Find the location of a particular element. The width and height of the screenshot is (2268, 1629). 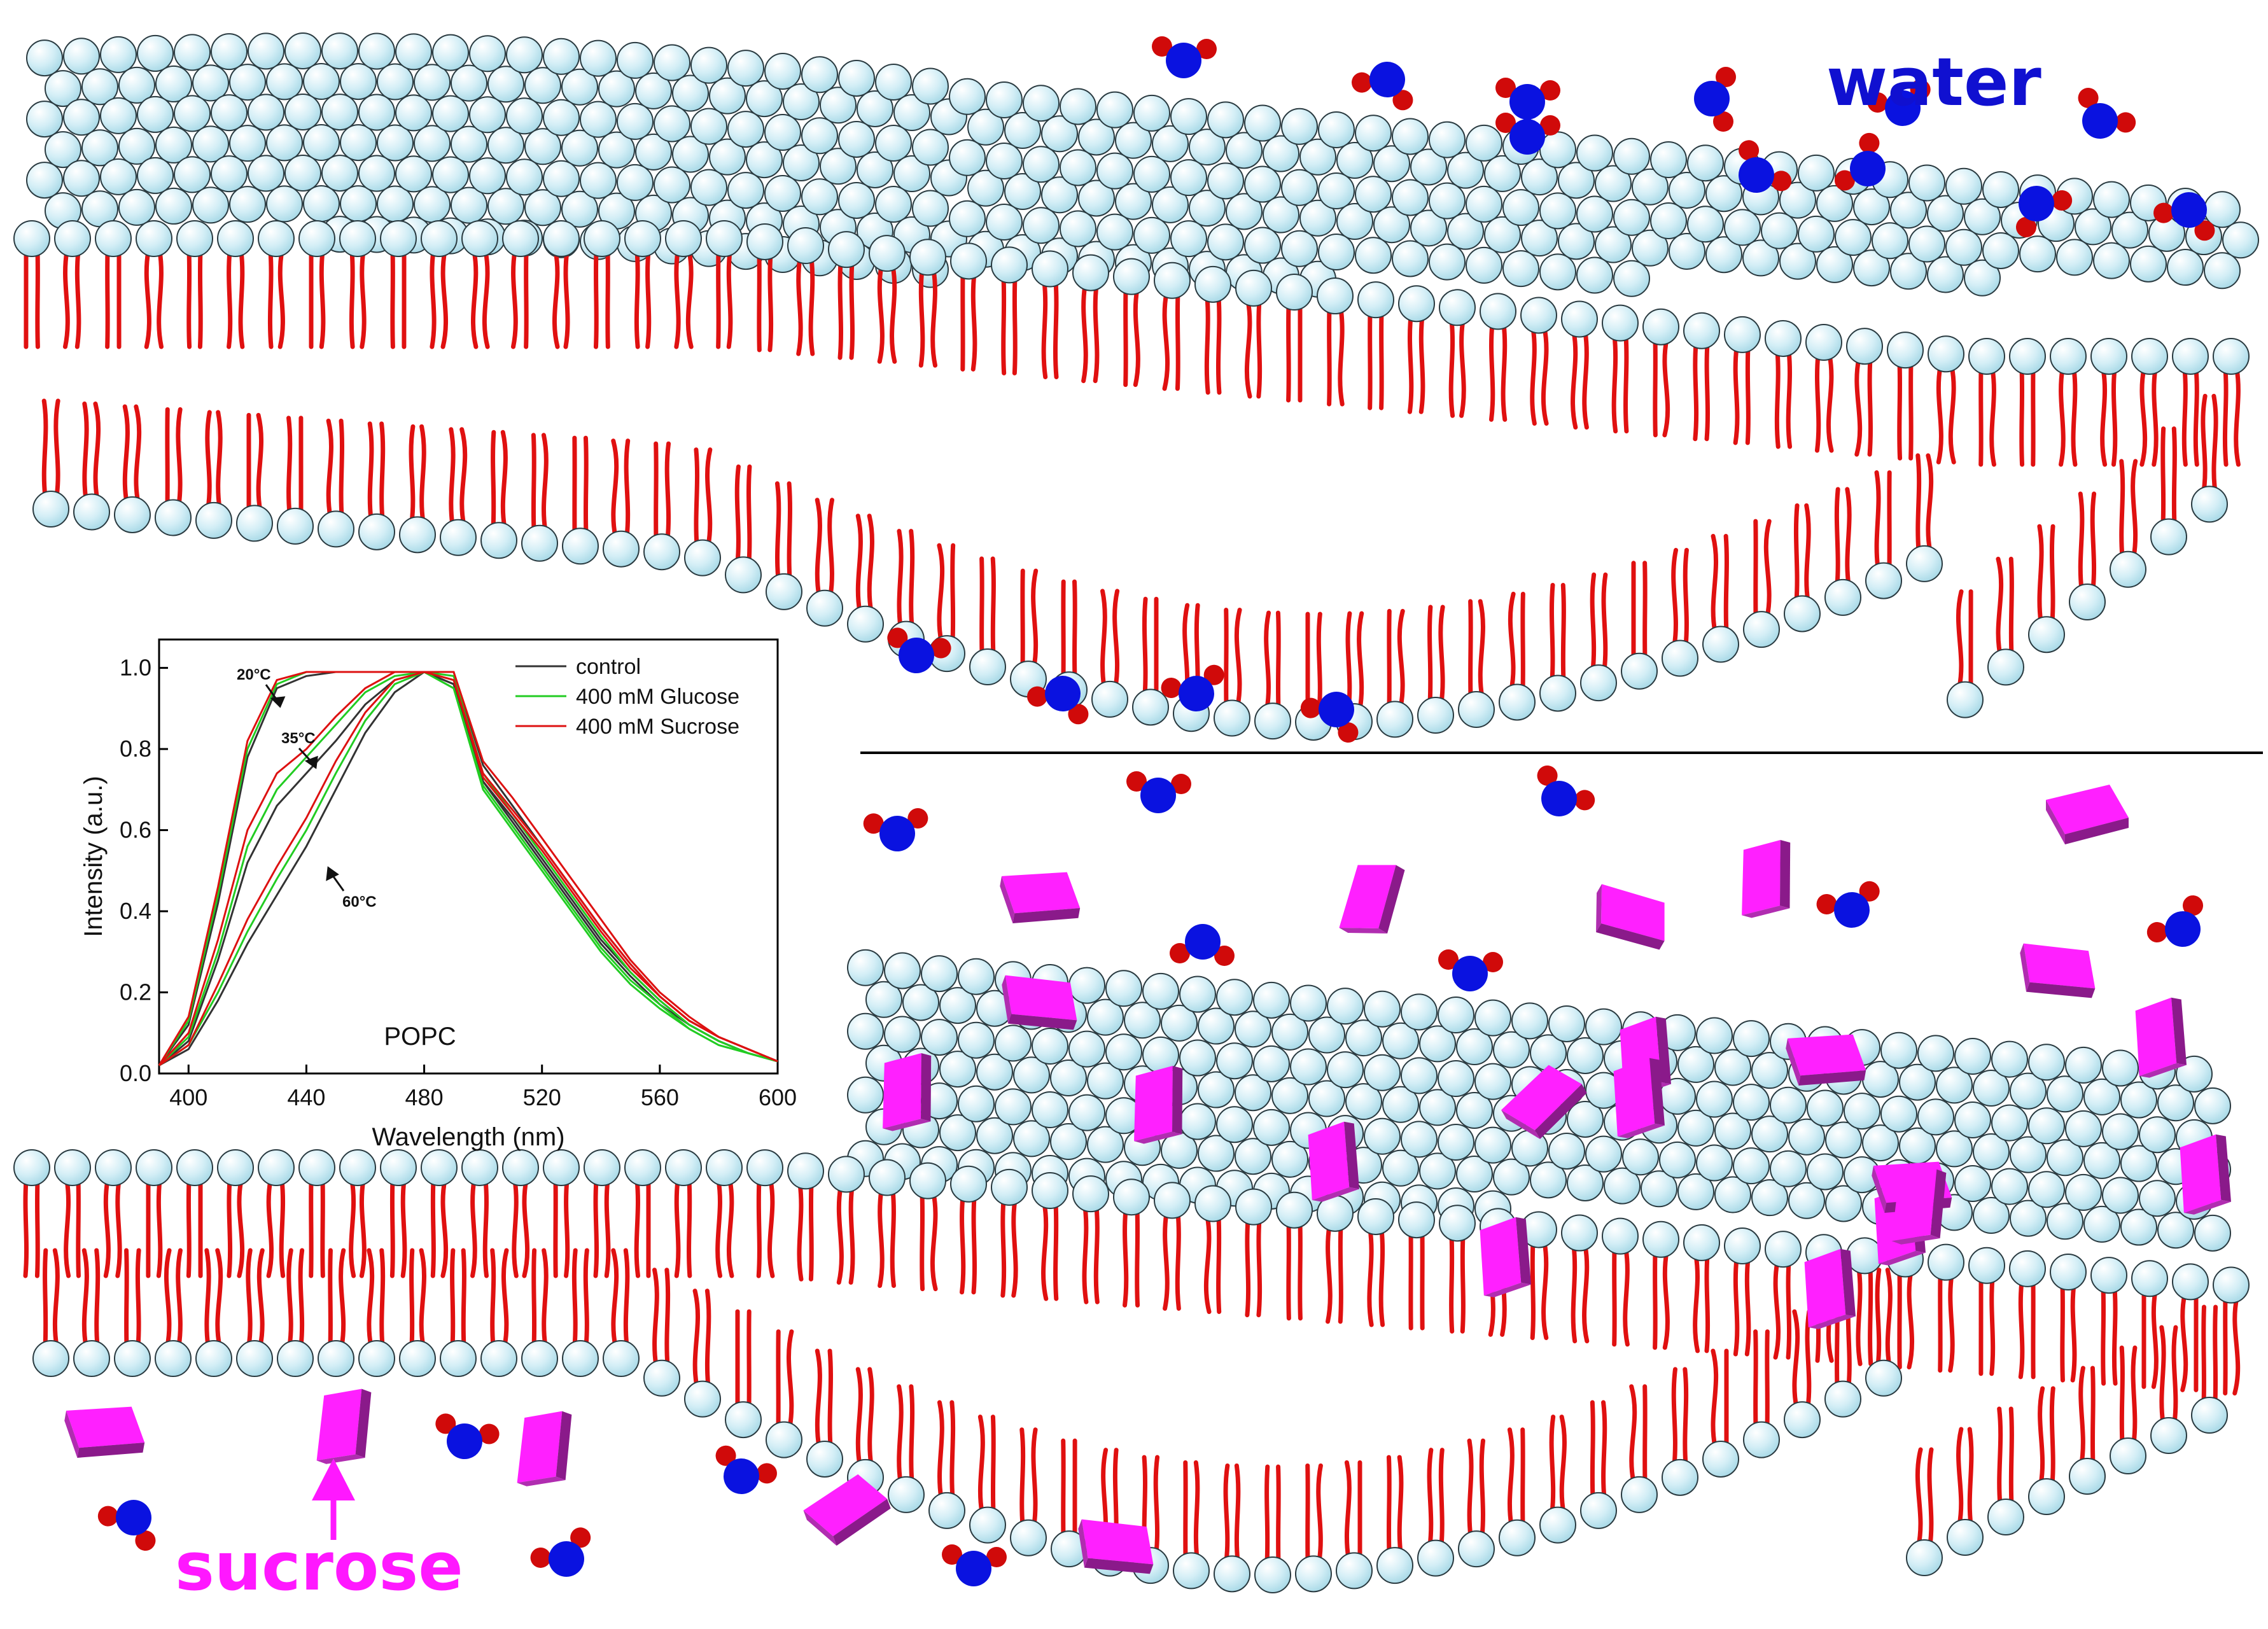

y-tick-label: 0.8 is located at coordinates (135, 749).